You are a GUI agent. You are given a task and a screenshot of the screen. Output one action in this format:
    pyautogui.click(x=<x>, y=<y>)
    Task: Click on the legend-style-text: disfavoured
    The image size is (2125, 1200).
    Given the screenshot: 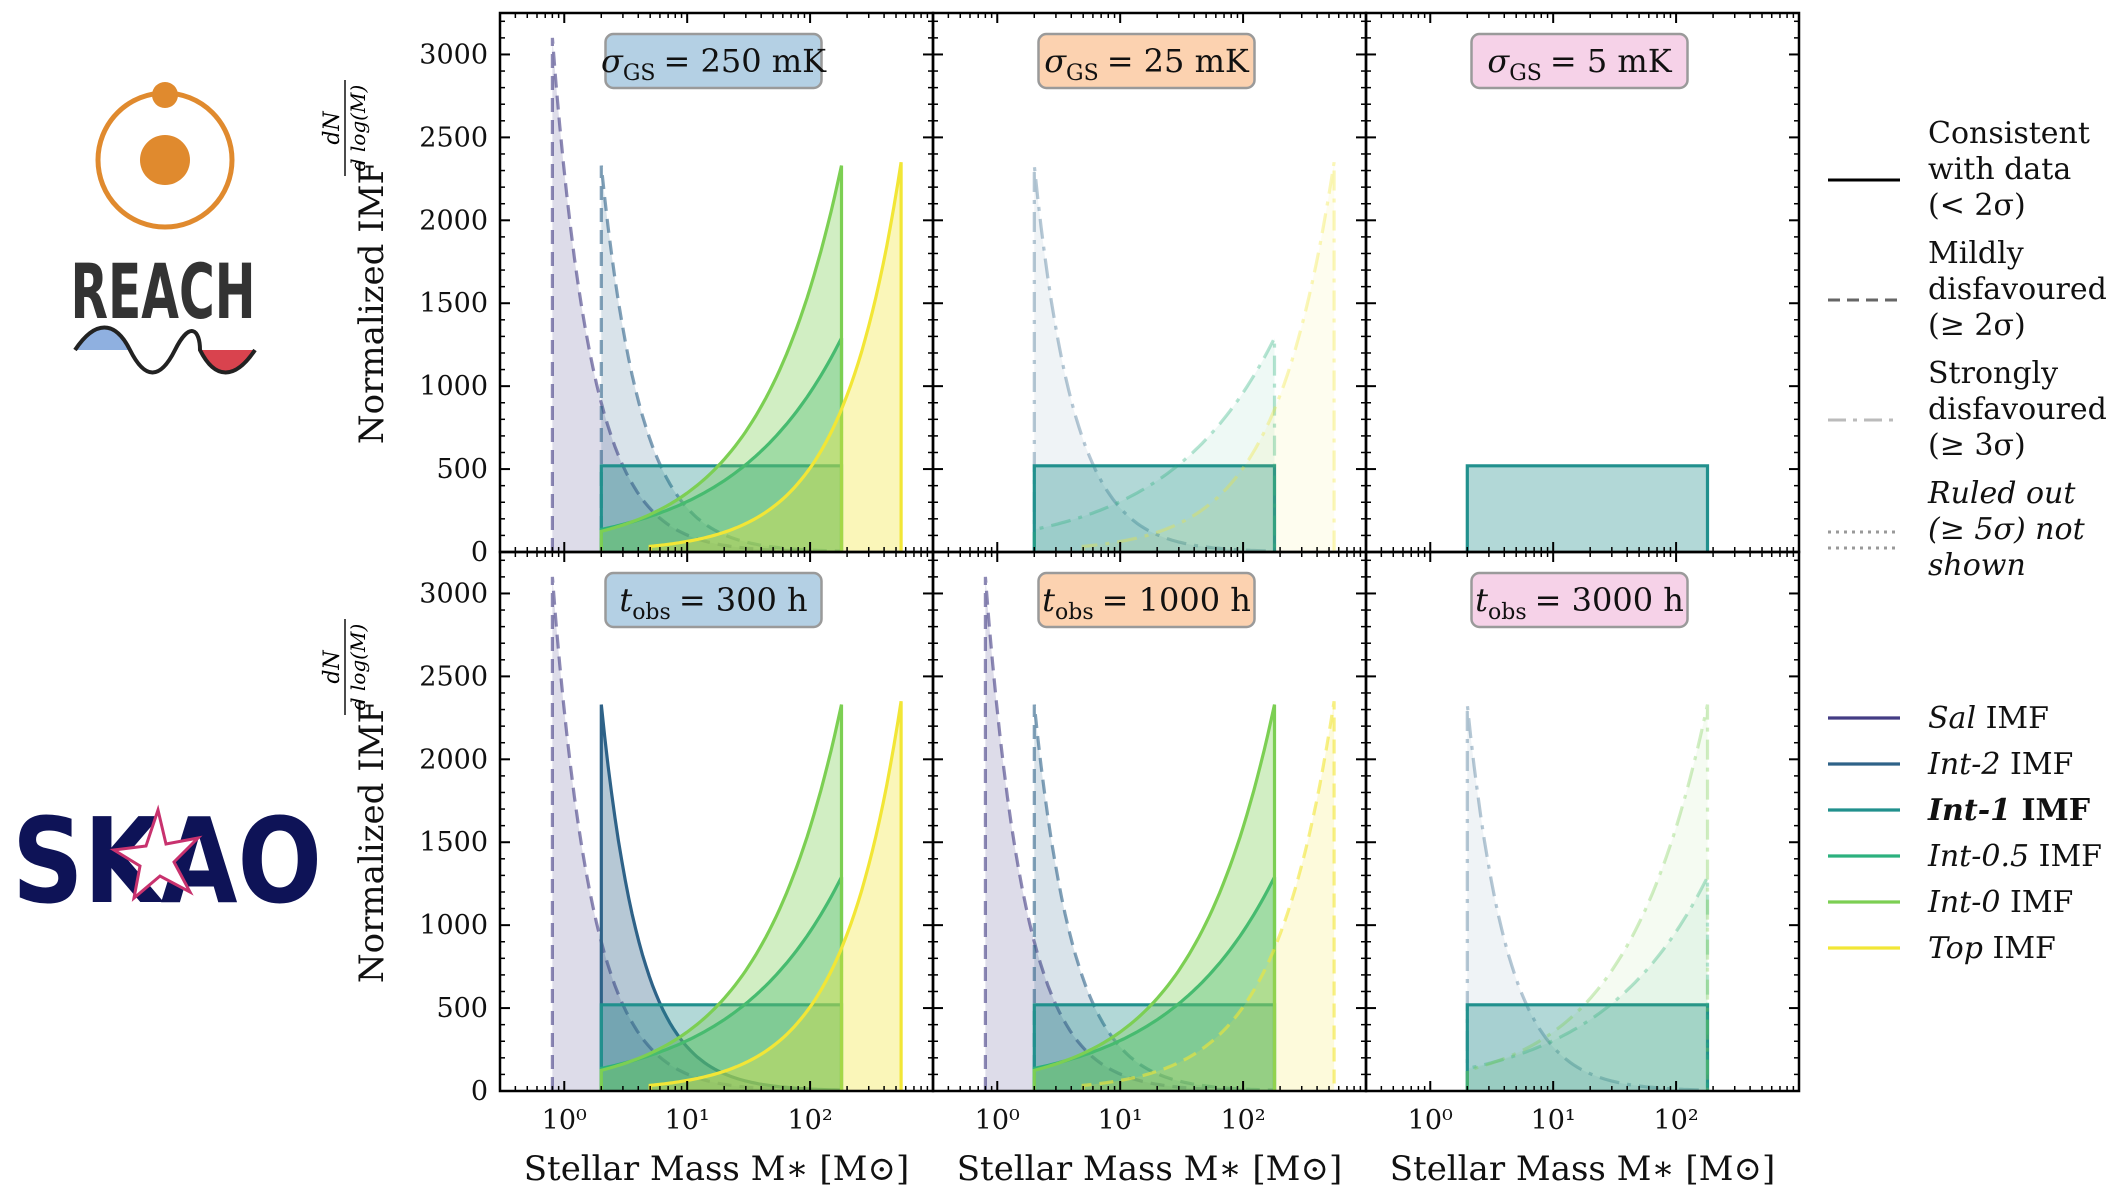 What is the action you would take?
    pyautogui.click(x=2017, y=409)
    